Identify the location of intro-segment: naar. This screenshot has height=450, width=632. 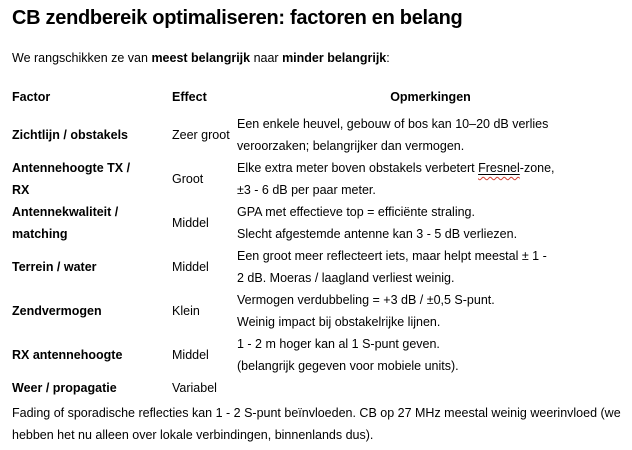
(266, 58).